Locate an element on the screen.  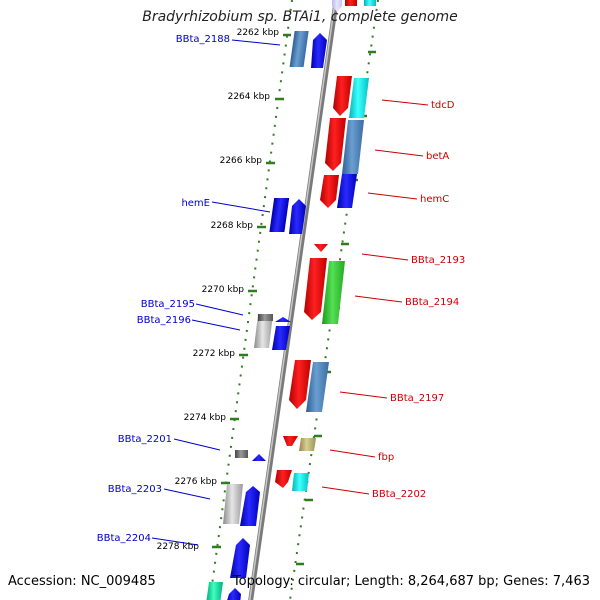
gene-feature-blue-small is located at coordinates (259, 457).